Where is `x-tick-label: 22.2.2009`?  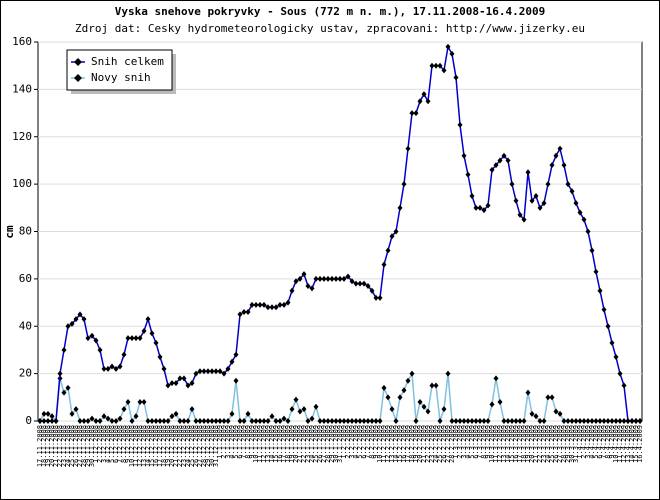 x-tick-label: 22.2.2009 is located at coordinates (428, 444).